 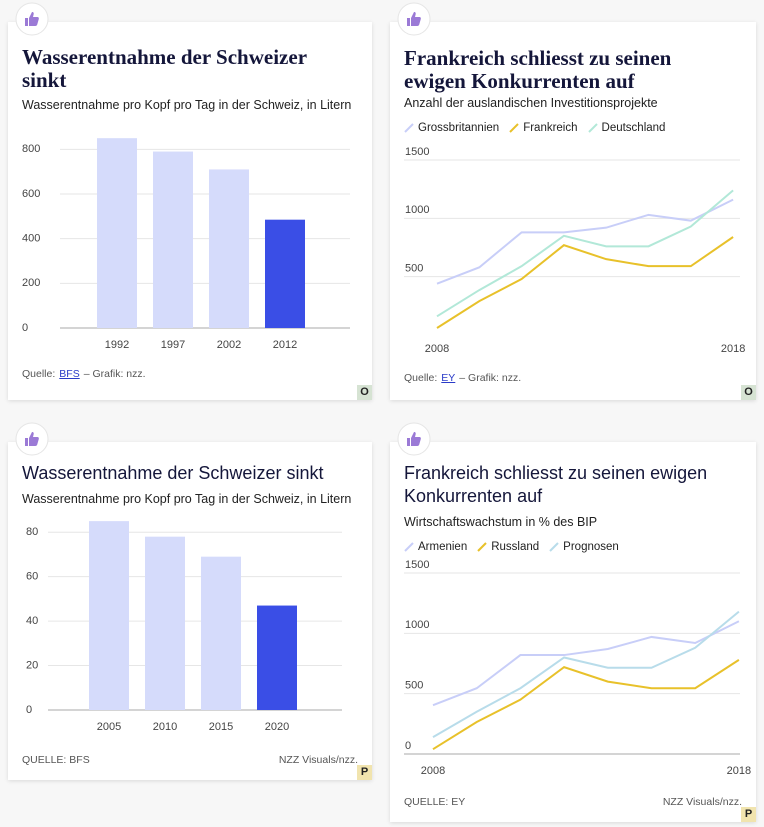 What do you see at coordinates (32, 532) in the screenshot?
I see `y-tick-label: 80` at bounding box center [32, 532].